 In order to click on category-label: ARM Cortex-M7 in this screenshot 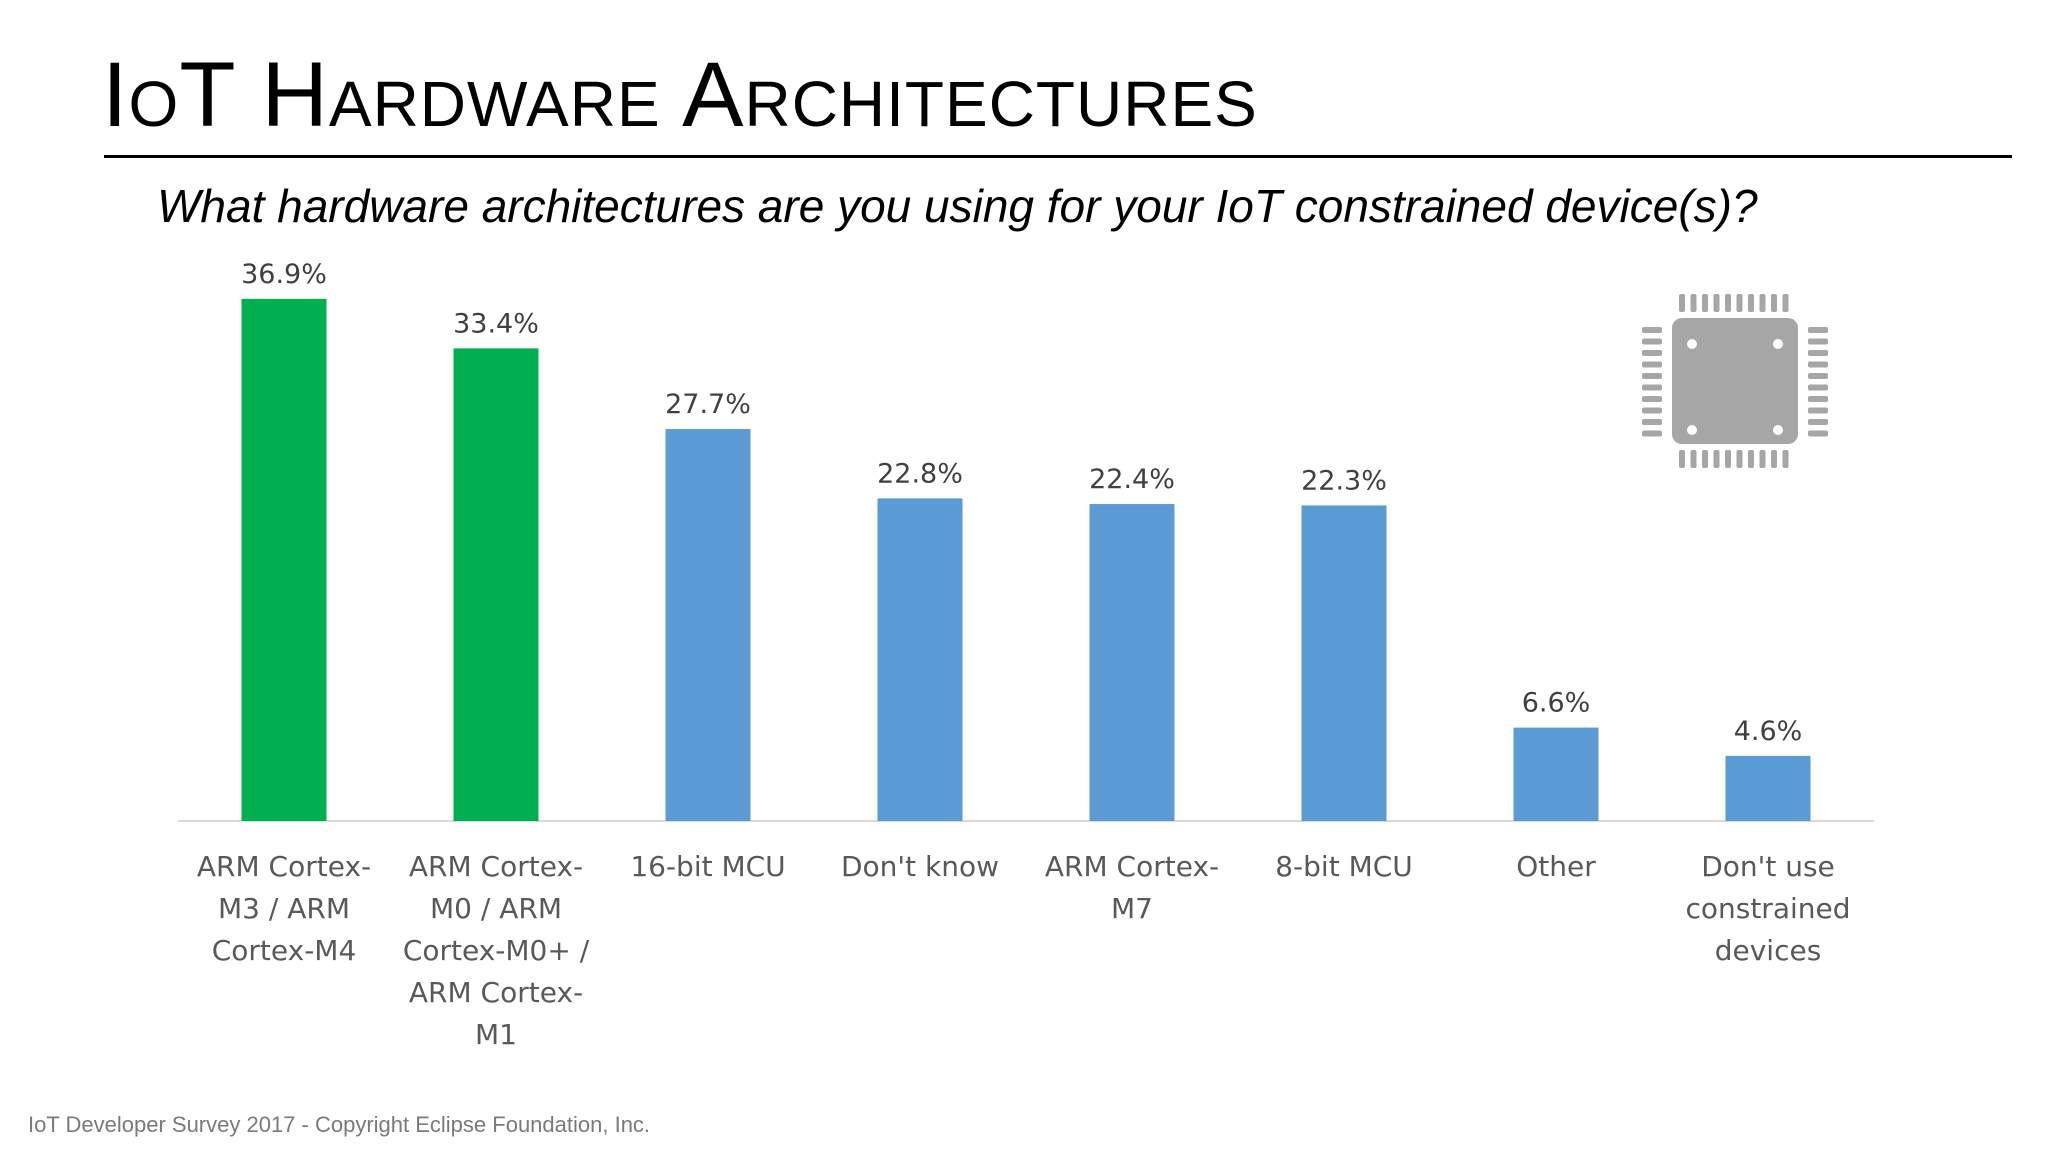, I will do `click(1132, 887)`.